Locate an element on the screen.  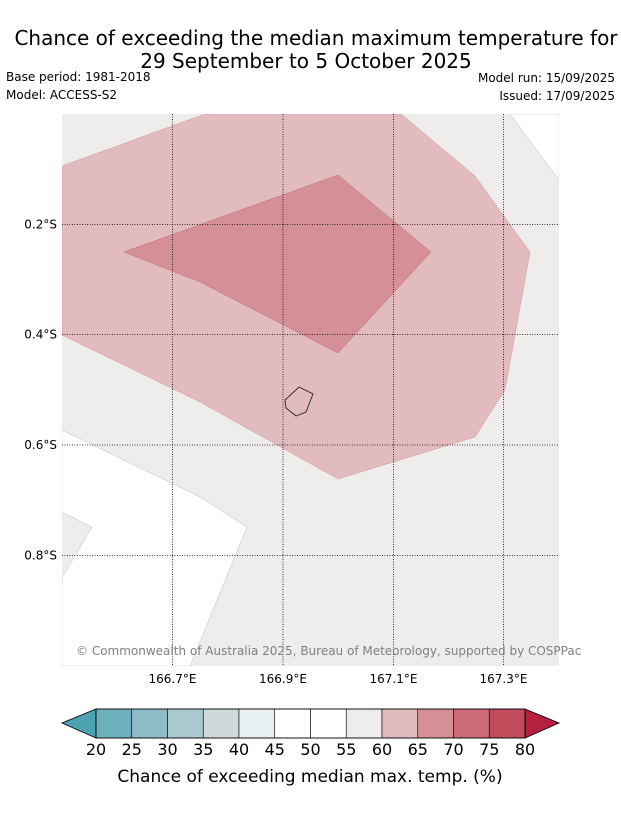
no-data-corner-top-right is located at coordinates (534, 147).